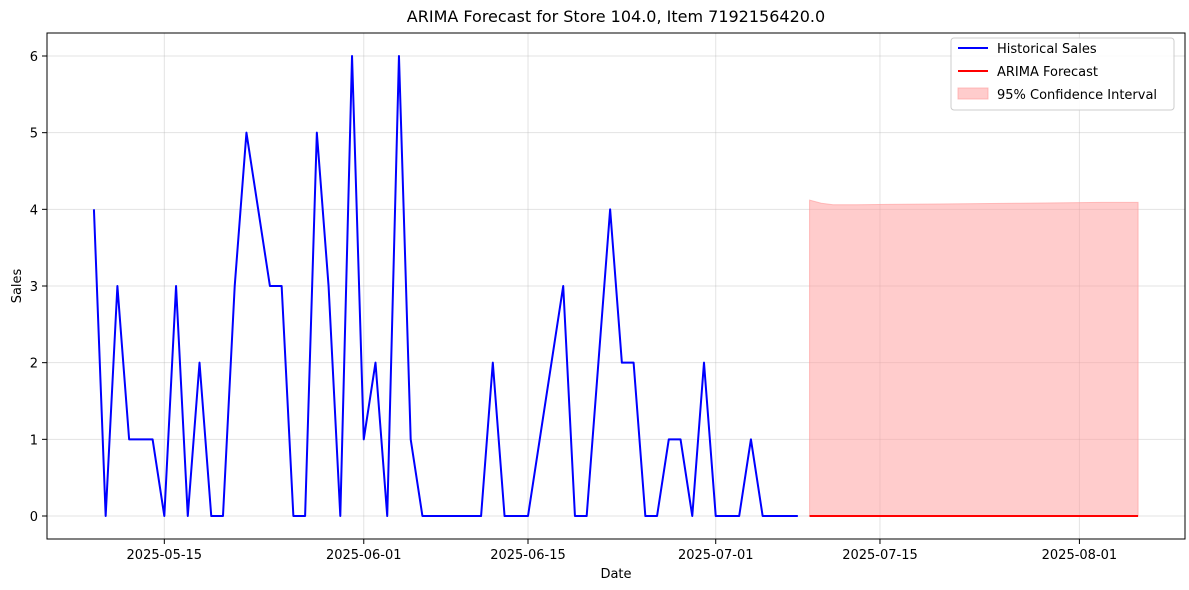 The width and height of the screenshot is (1189, 590). Describe the element at coordinates (34, 364) in the screenshot. I see `y-tick-label: 2` at that location.